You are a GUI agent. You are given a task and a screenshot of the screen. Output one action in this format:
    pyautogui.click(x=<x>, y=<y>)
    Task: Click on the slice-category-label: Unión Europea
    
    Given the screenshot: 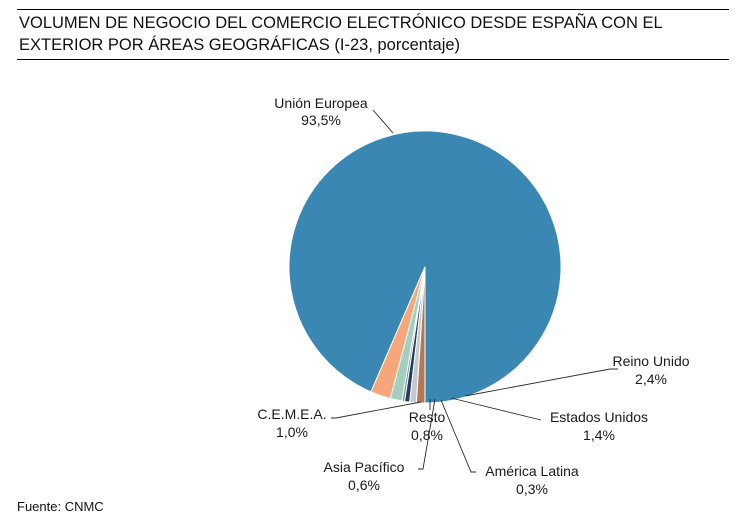 What is the action you would take?
    pyautogui.click(x=321, y=103)
    